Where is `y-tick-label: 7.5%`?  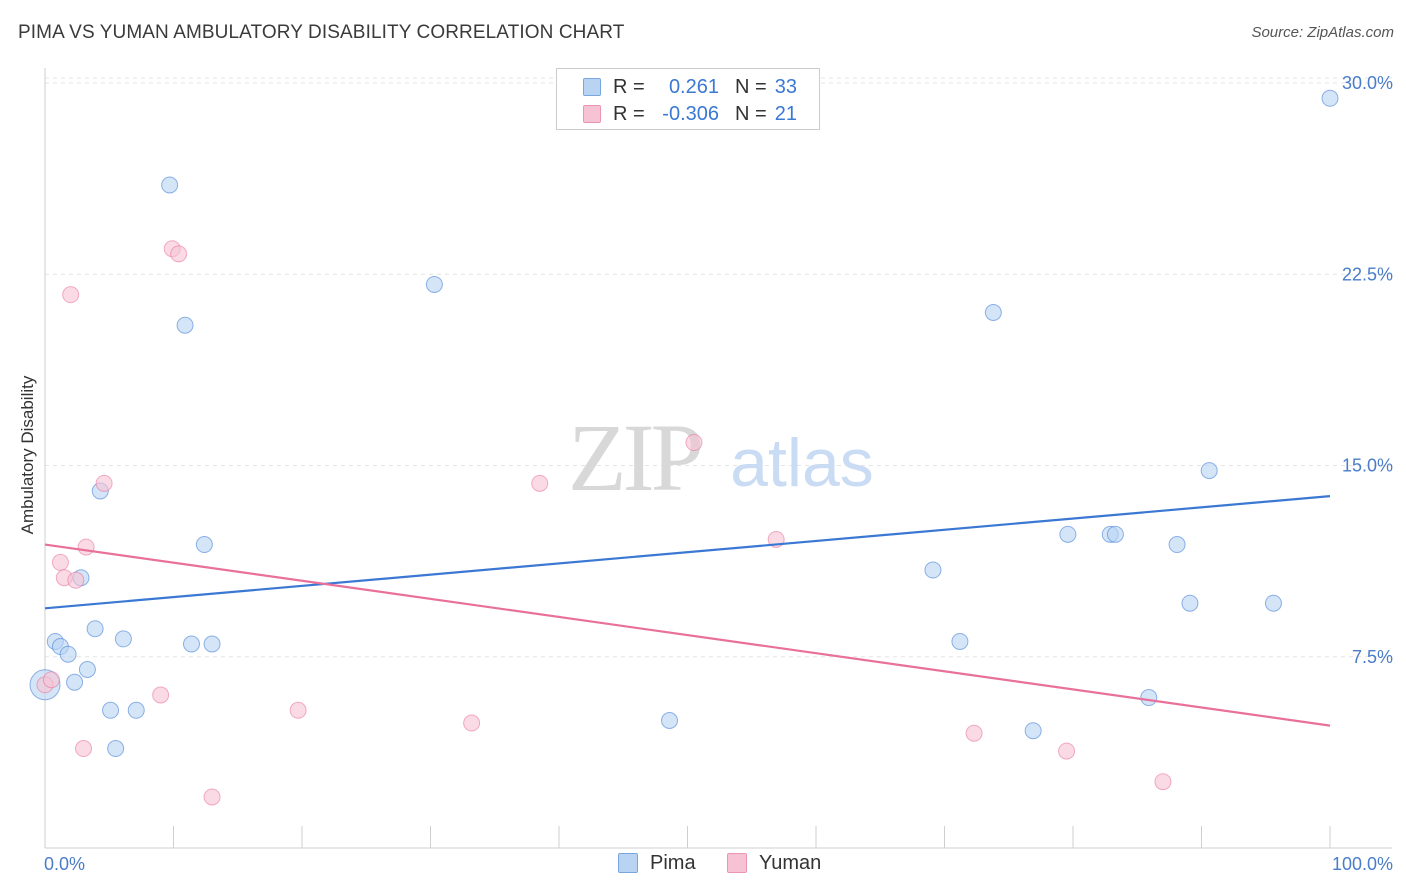
y-tick-label: 7.5% is located at coordinates (1372, 657).